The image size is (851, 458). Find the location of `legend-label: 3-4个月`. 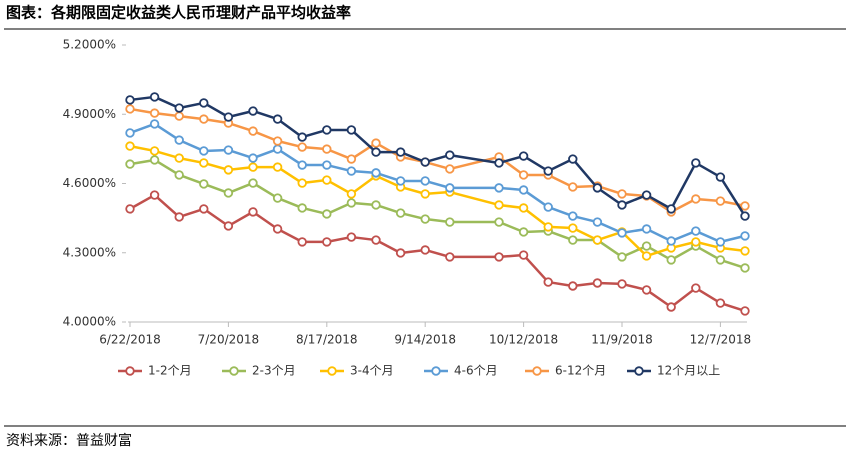

legend-label: 3-4个月 is located at coordinates (372, 371).